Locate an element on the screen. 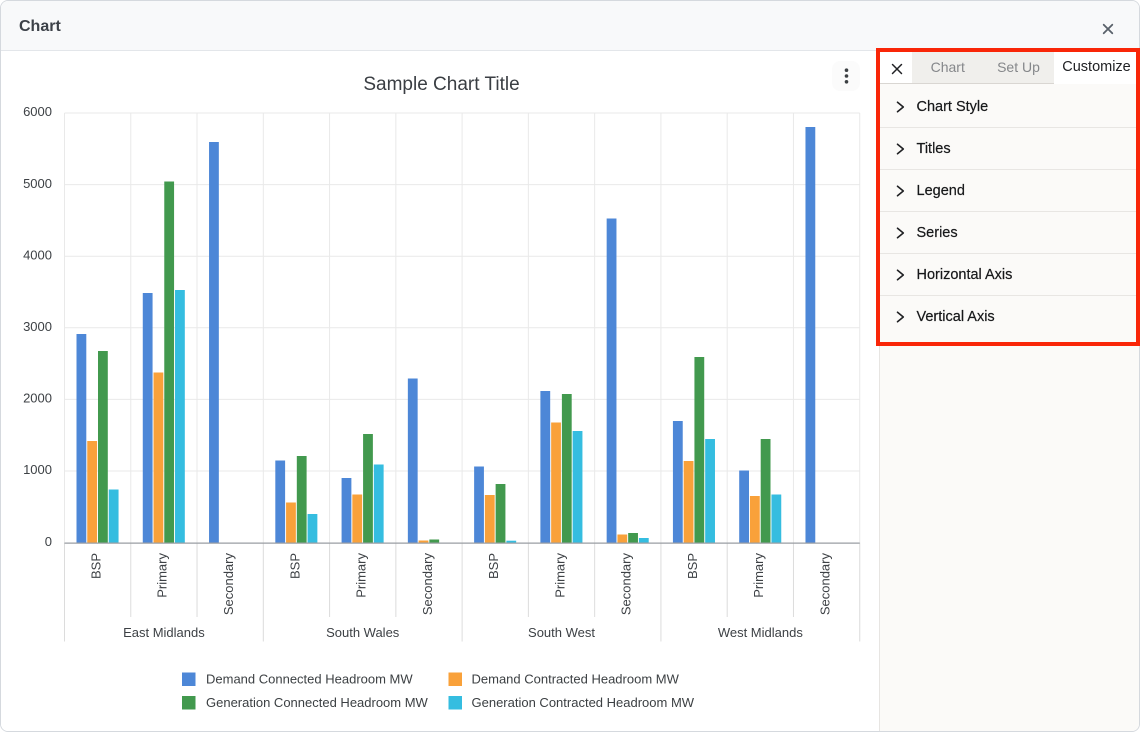  svg-text: 2000 is located at coordinates (37, 398).